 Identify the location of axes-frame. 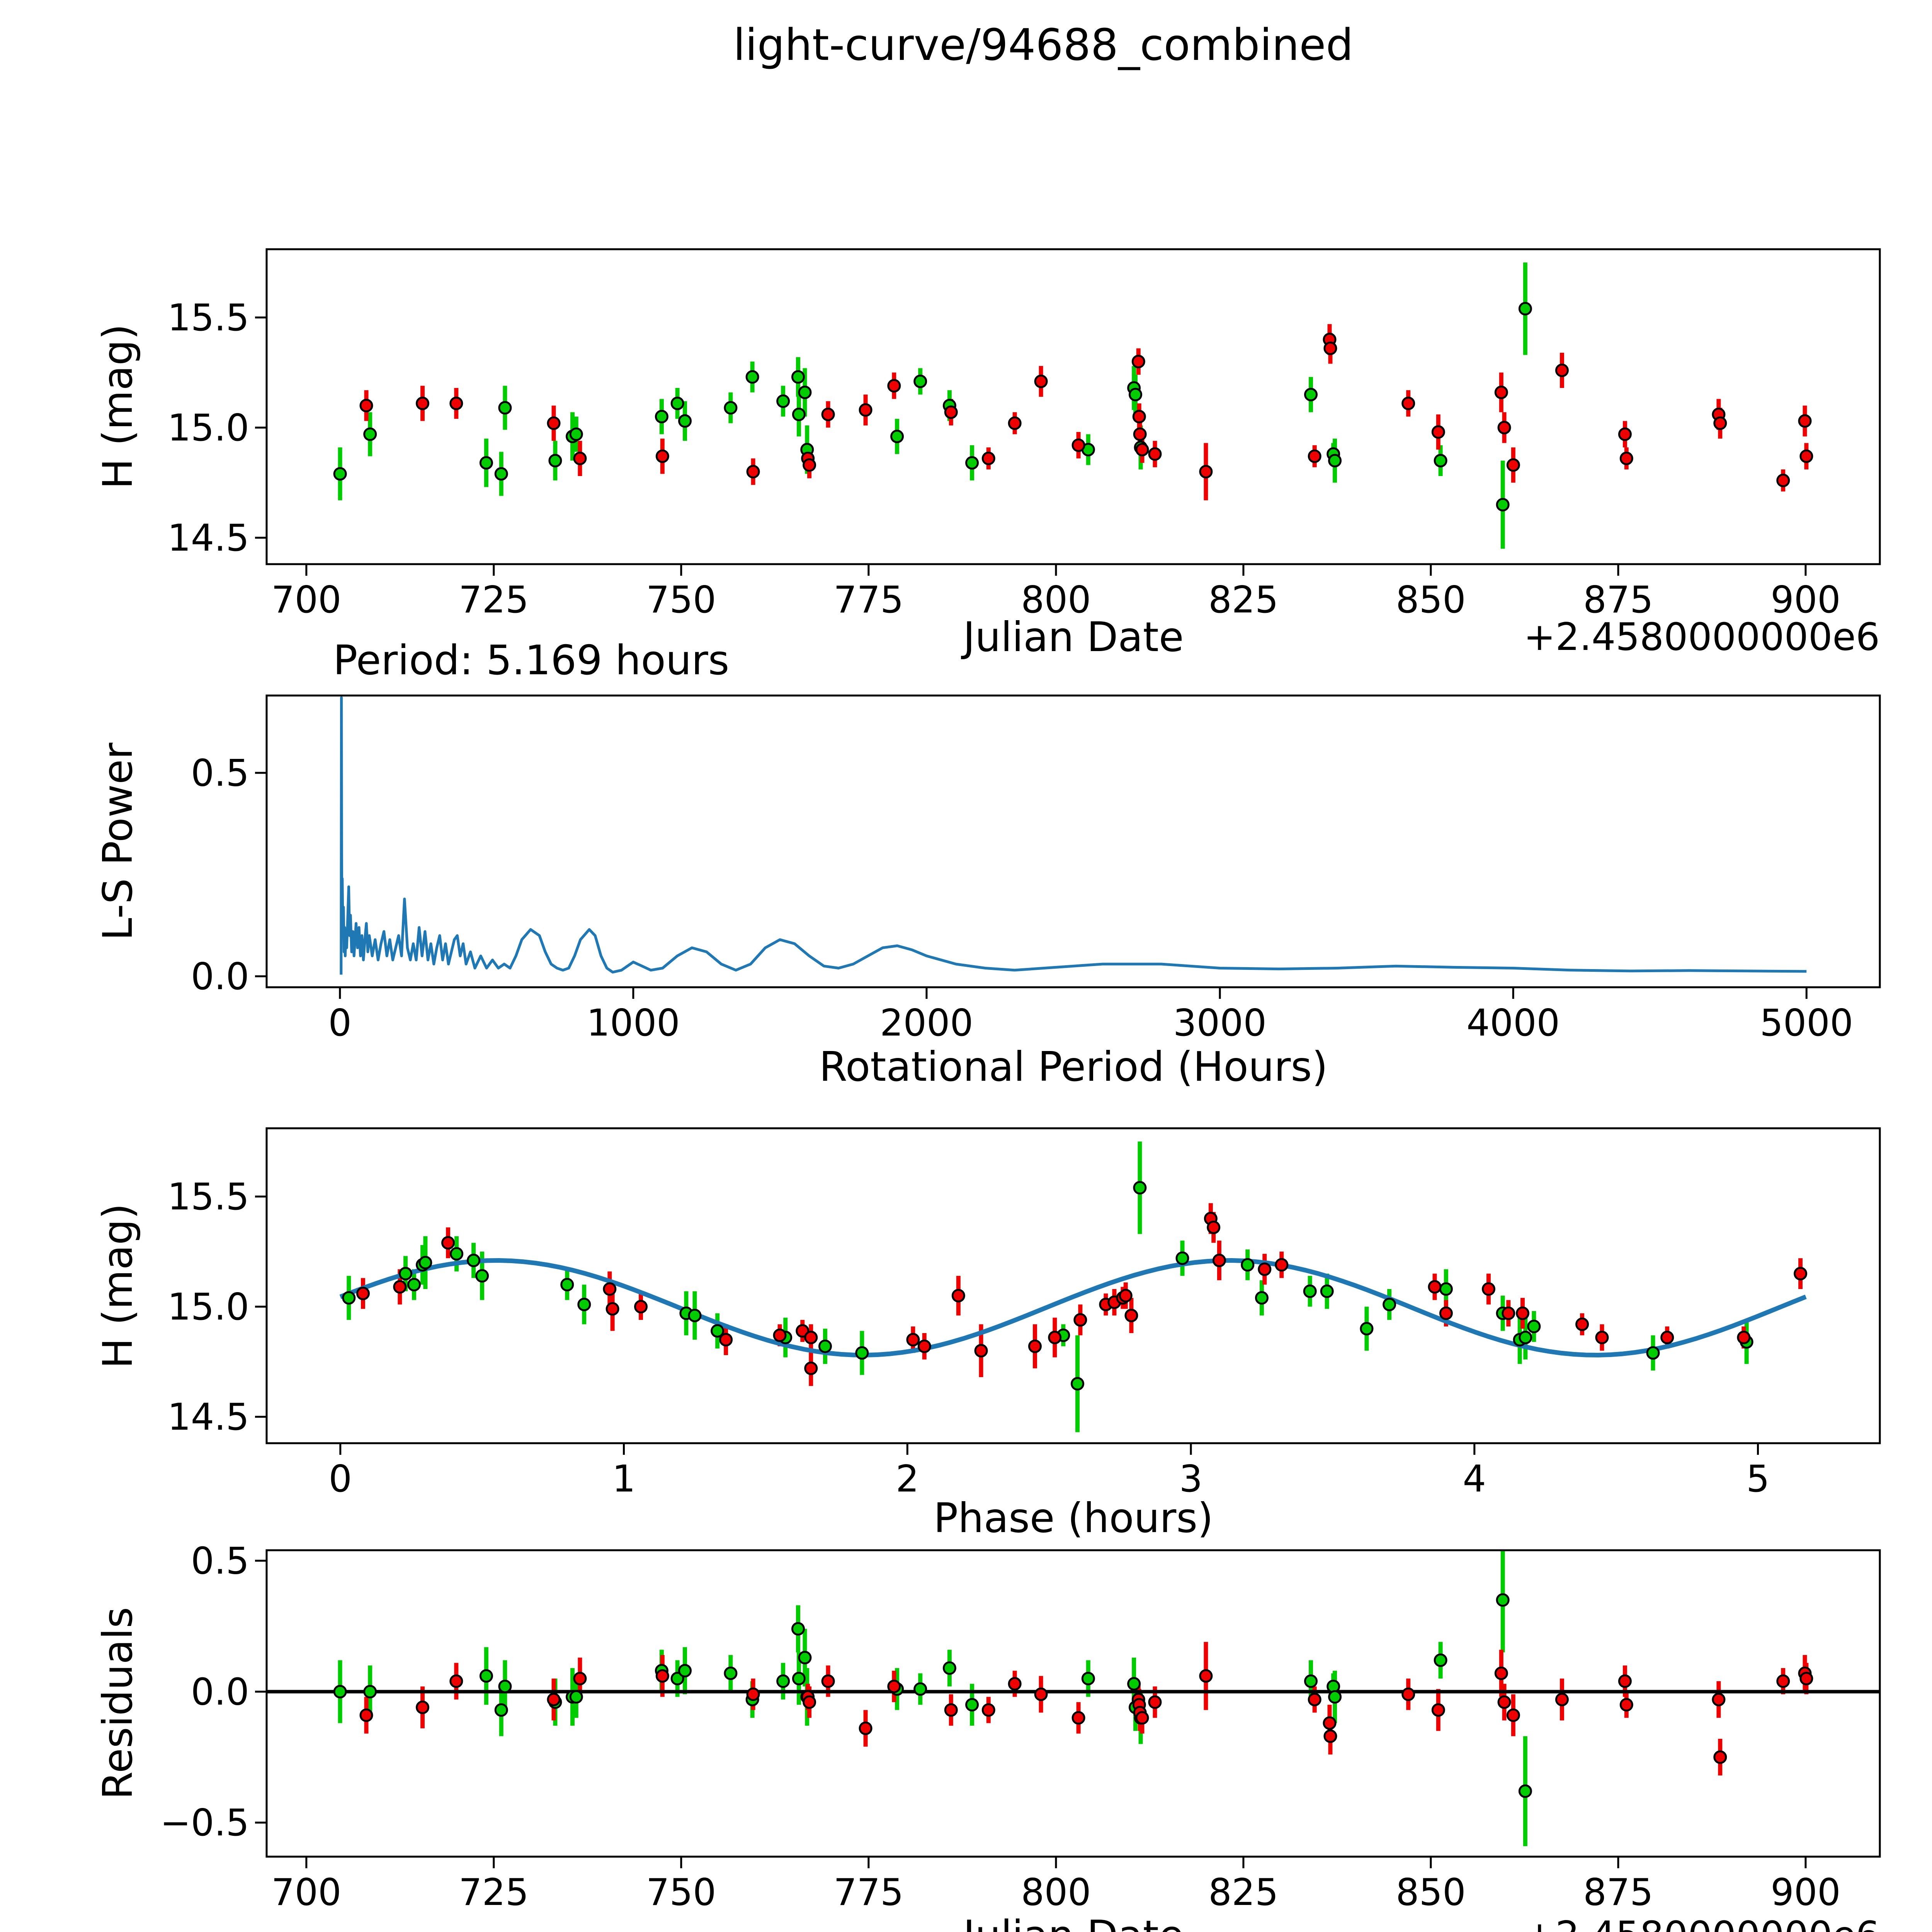
(1073, 407).